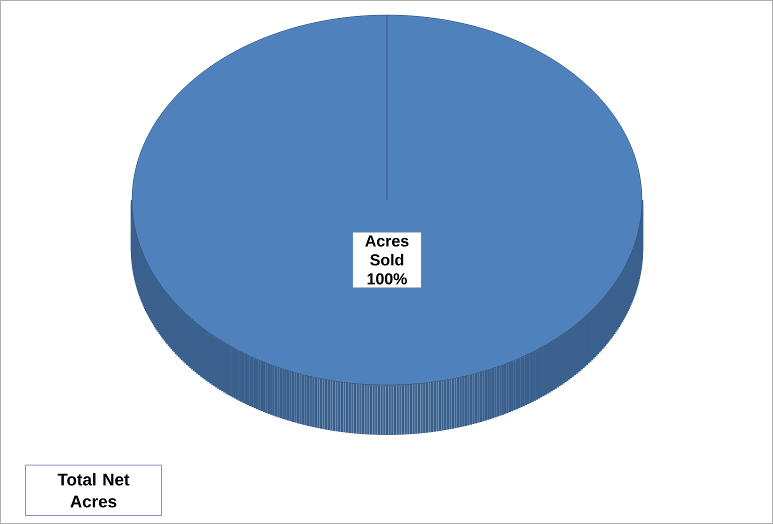 The width and height of the screenshot is (773, 524). I want to click on data-label: 100%, so click(387, 278).